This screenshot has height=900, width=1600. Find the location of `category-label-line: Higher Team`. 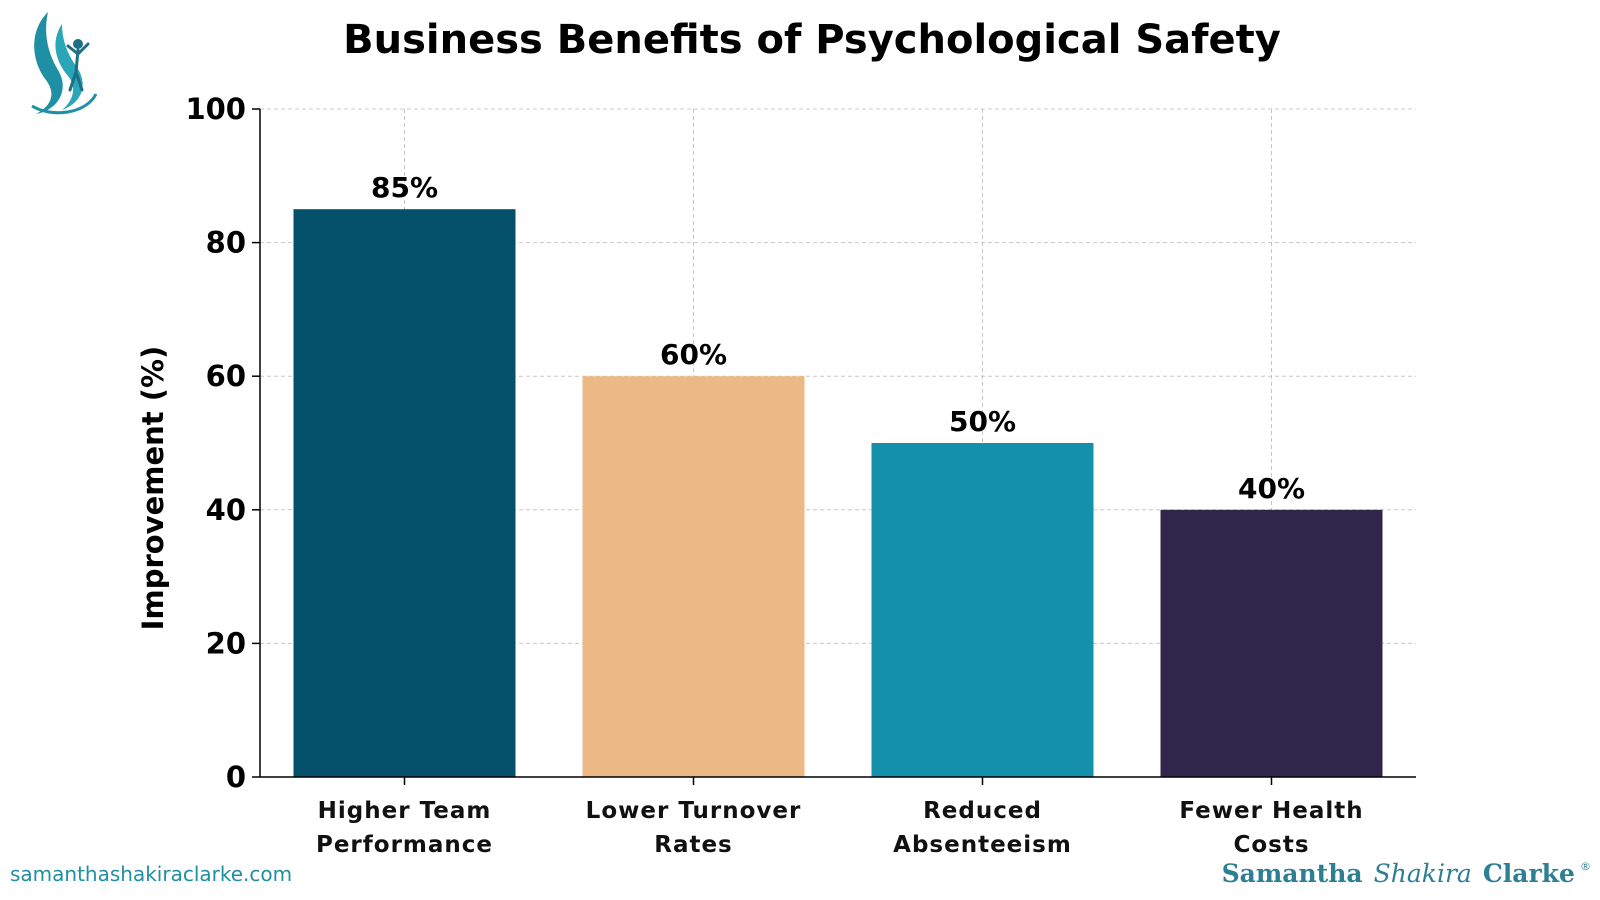

category-label-line: Higher Team is located at coordinates (405, 811).